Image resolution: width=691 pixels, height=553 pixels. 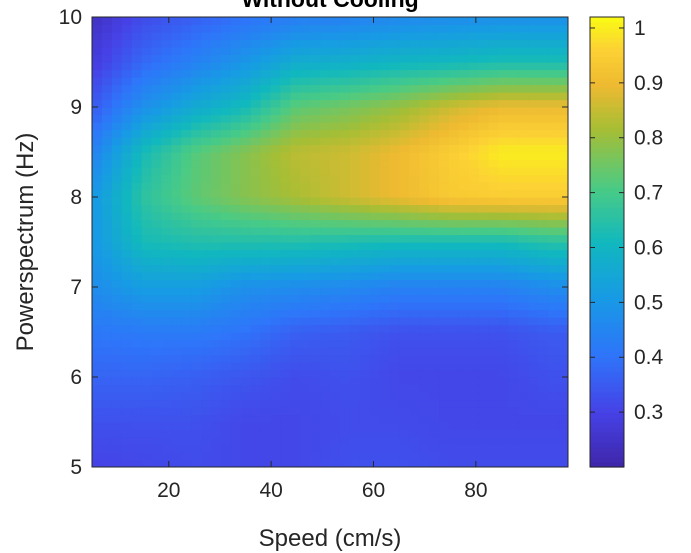 What do you see at coordinates (475, 490) in the screenshot?
I see `x-tick-label: 80` at bounding box center [475, 490].